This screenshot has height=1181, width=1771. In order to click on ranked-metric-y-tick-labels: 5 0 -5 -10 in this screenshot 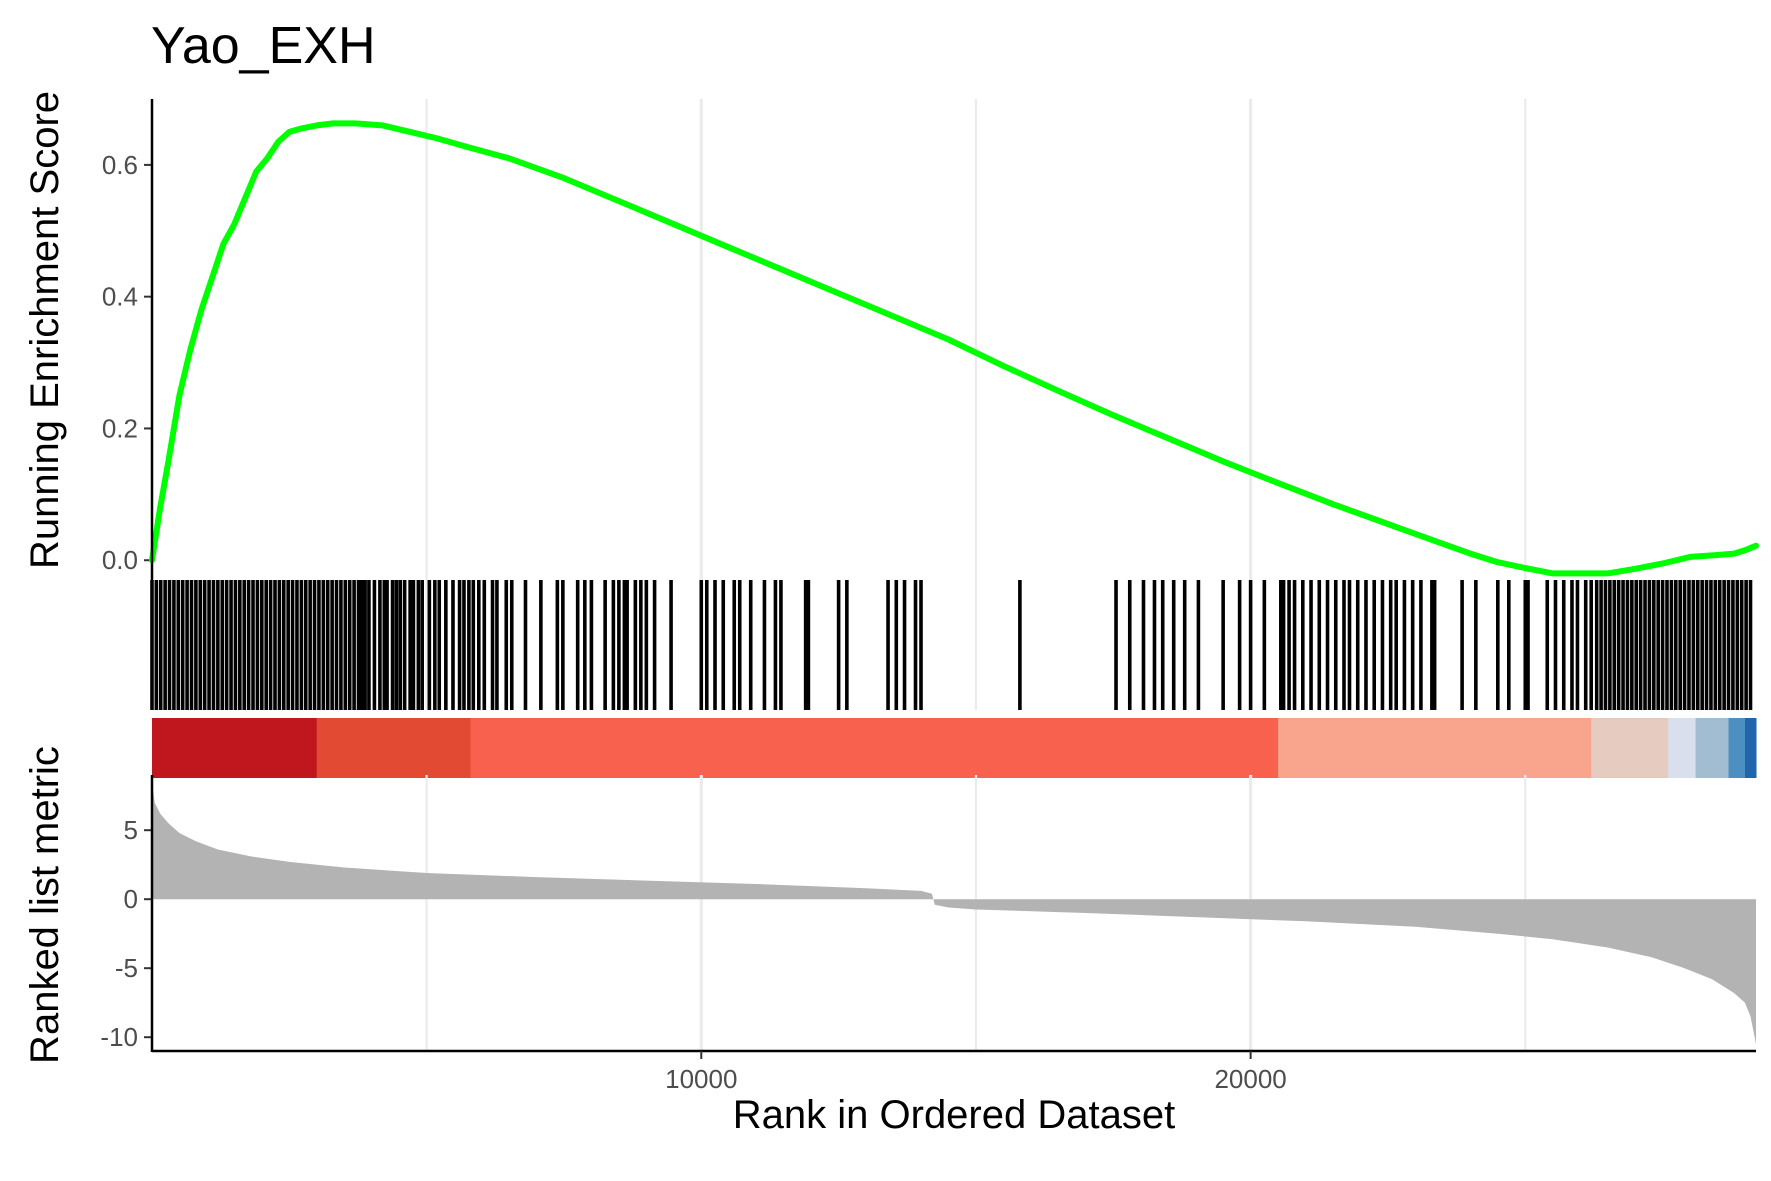, I will do `click(119, 933)`.